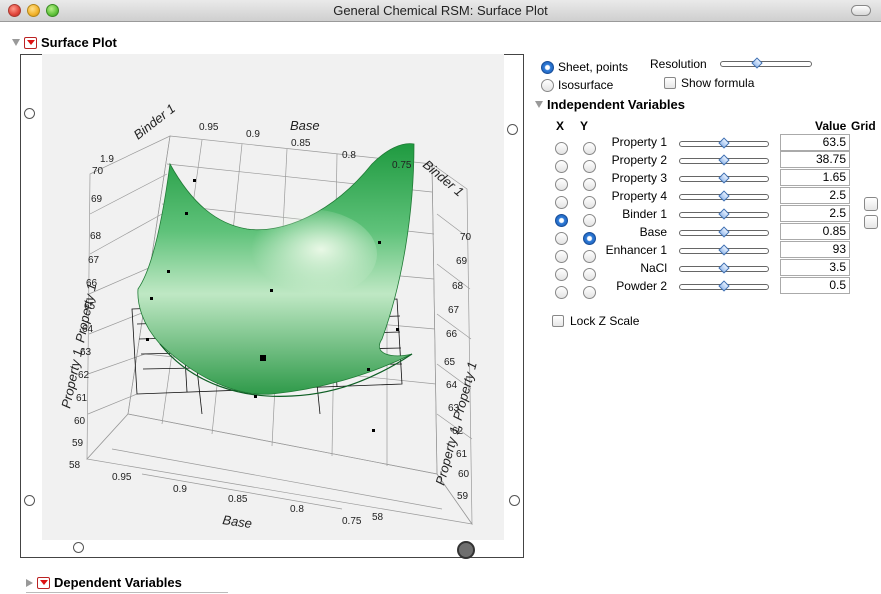  I want to click on y-radio-base, so click(589, 238).